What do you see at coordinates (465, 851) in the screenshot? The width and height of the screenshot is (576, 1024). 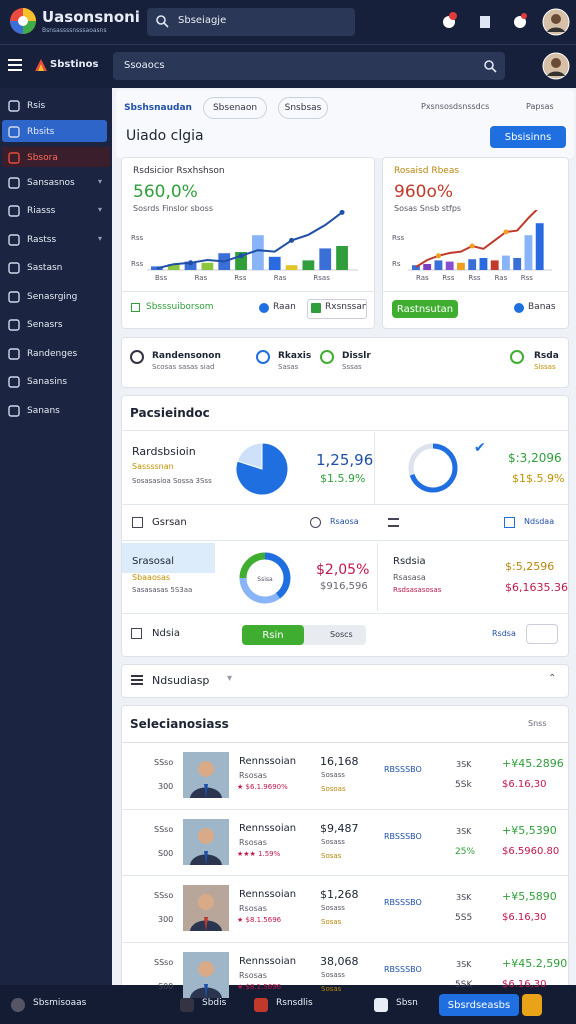 I see `k2: 25%` at bounding box center [465, 851].